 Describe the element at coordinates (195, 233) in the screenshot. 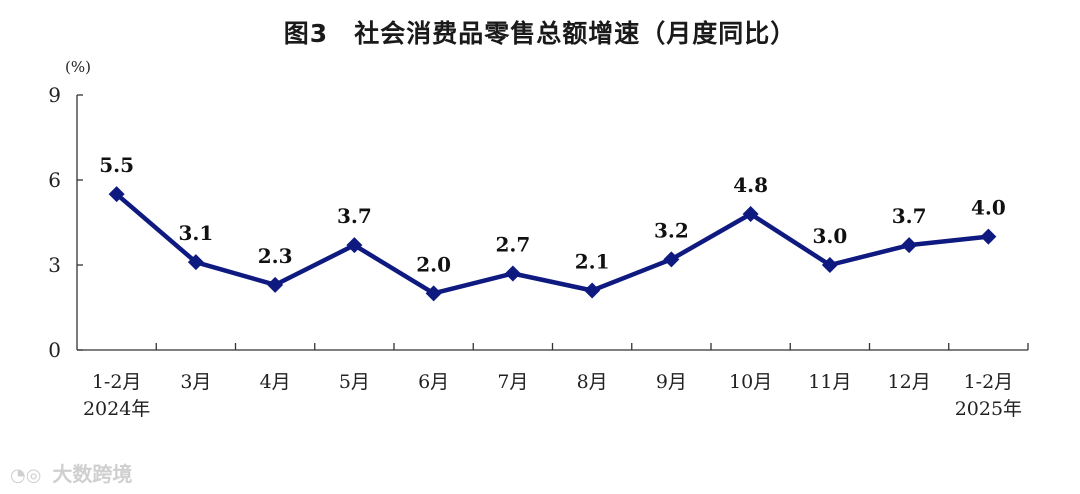

I see `data-label: 3.1` at that location.